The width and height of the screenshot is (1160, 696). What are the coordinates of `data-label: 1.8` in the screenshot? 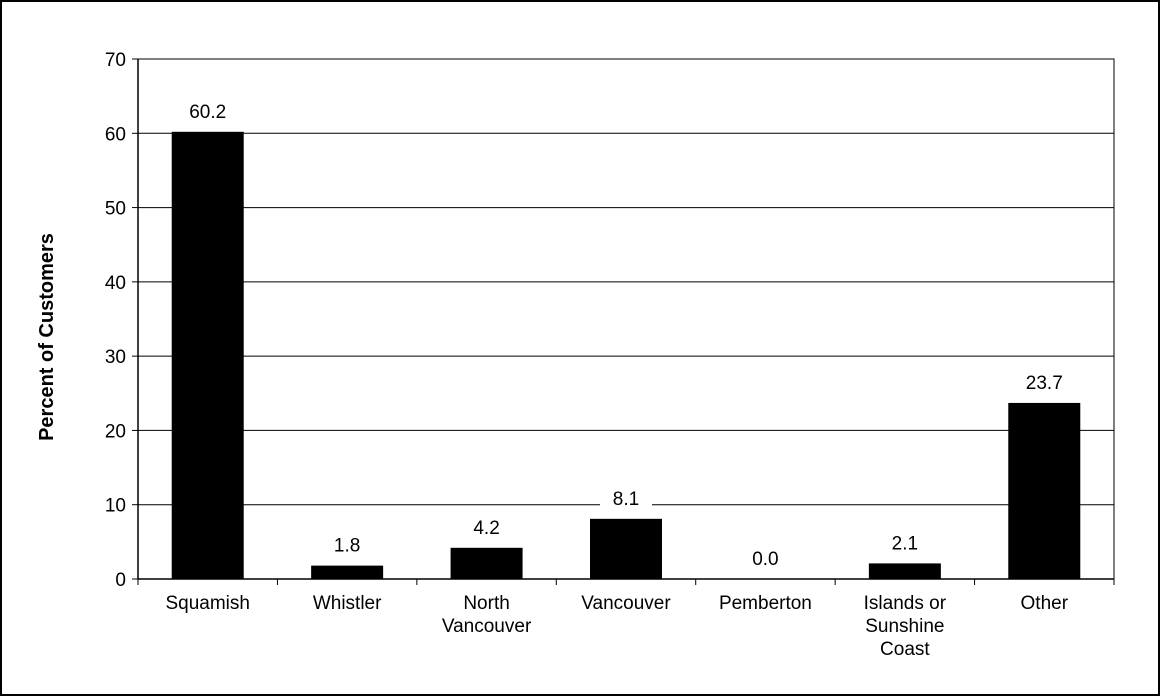 It's located at (347, 546).